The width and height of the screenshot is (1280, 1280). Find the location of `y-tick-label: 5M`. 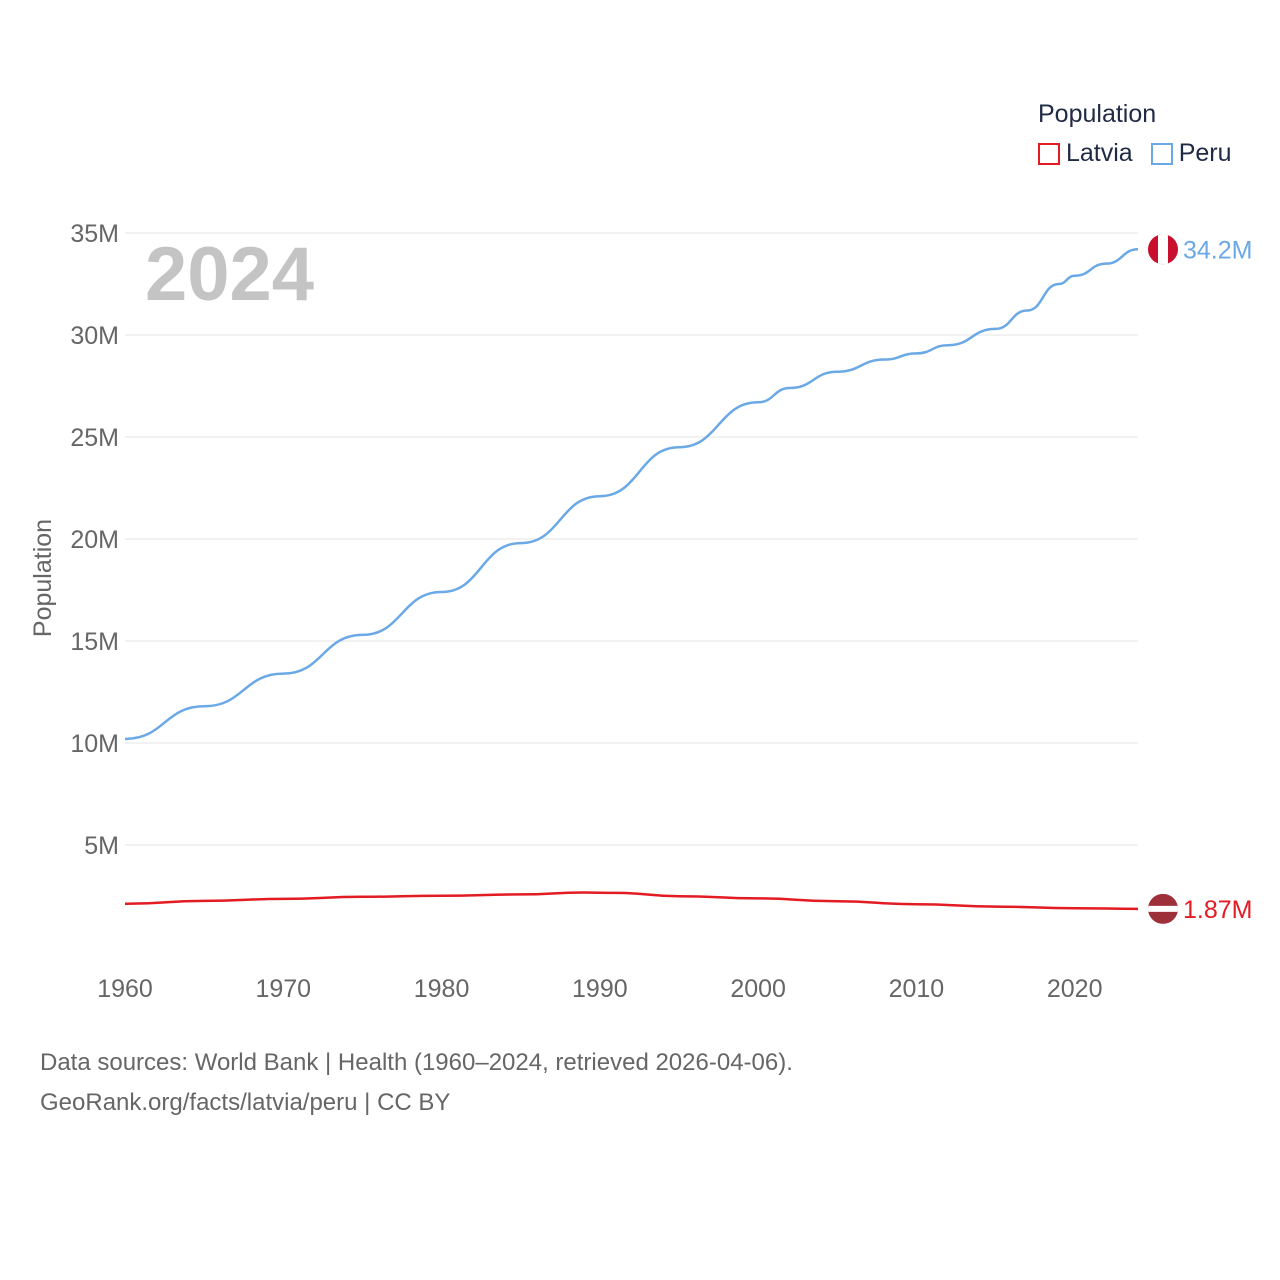

y-tick-label: 5M is located at coordinates (101, 846).